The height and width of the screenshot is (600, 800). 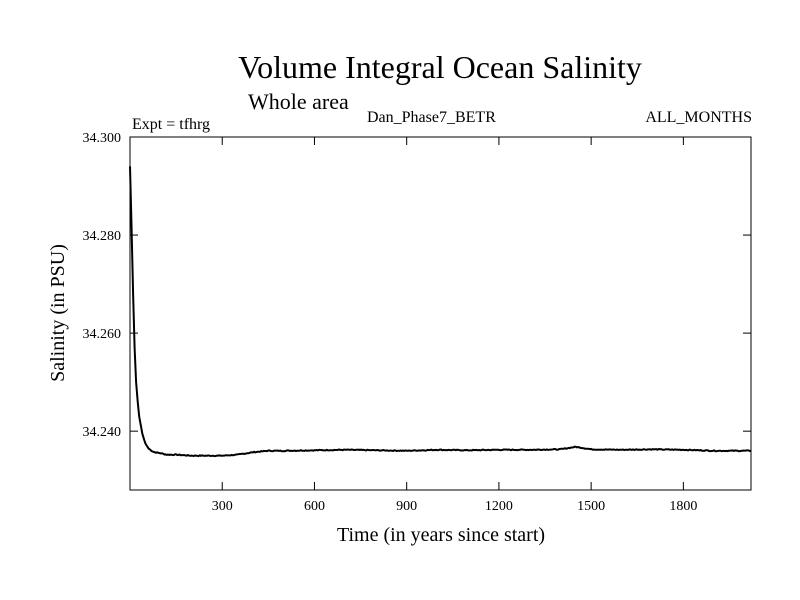 I want to click on x-tick-label-1500: 1500, so click(x=591, y=506).